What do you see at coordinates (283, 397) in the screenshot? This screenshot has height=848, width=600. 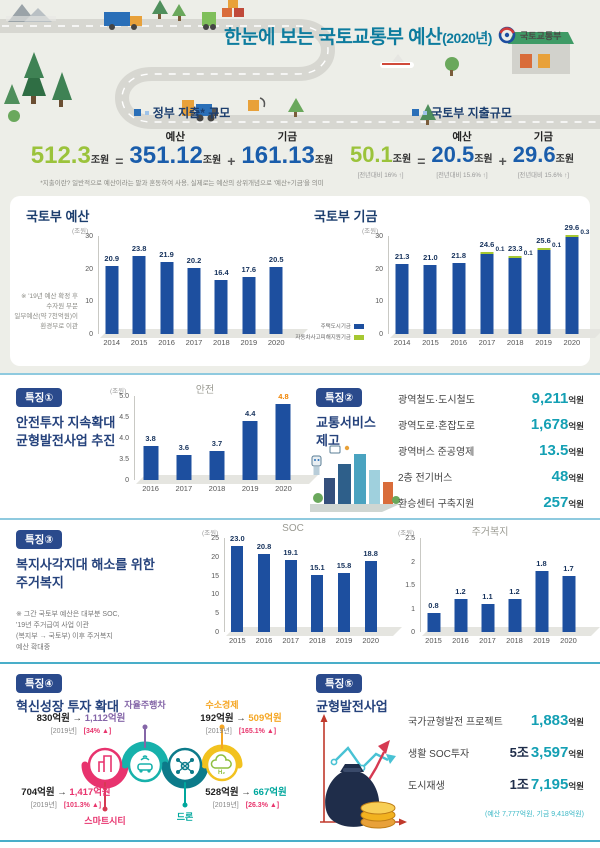 I see `bar-value-label: 4.8` at bounding box center [283, 397].